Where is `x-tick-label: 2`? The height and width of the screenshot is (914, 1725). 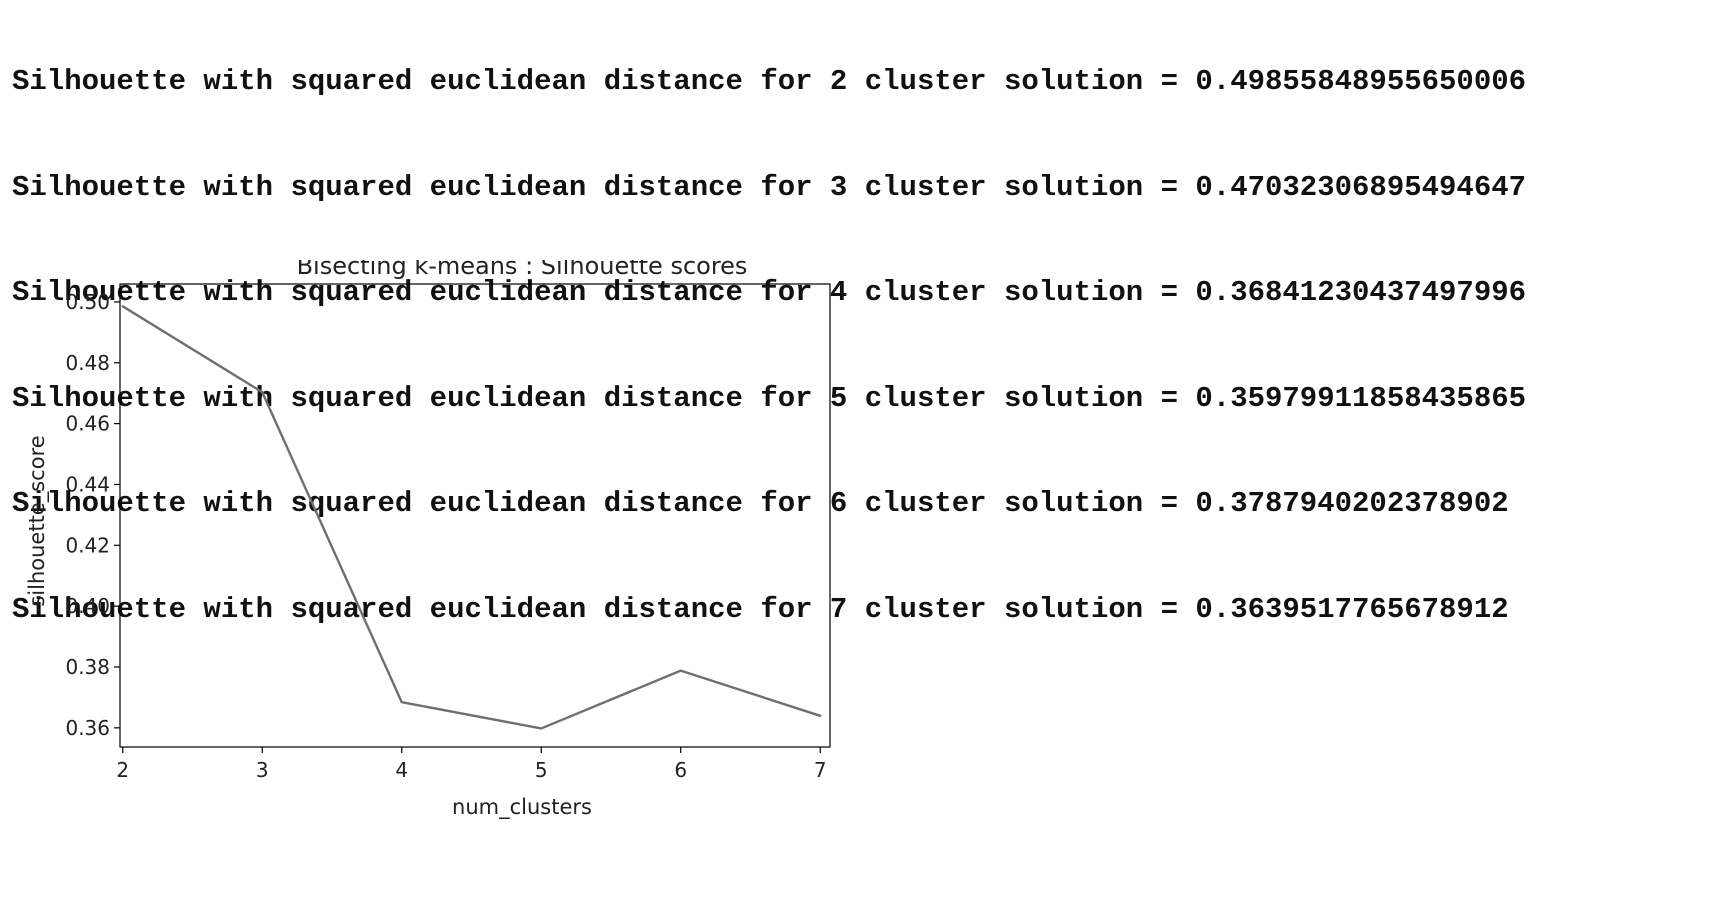
x-tick-label: 2 is located at coordinates (122, 770).